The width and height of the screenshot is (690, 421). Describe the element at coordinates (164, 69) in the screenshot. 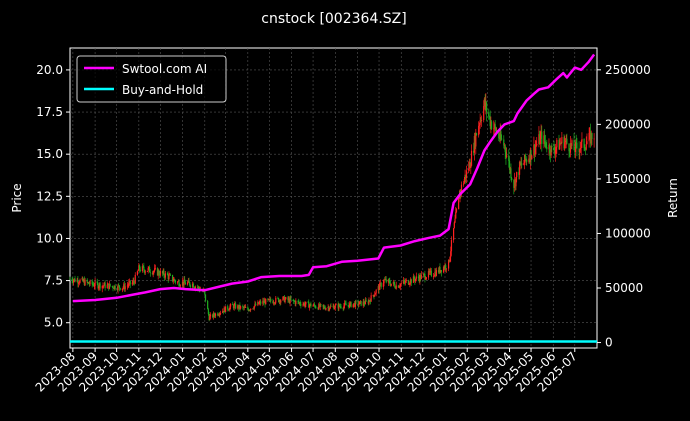

I see `legend-label-swtool: Swtool.com AI` at that location.